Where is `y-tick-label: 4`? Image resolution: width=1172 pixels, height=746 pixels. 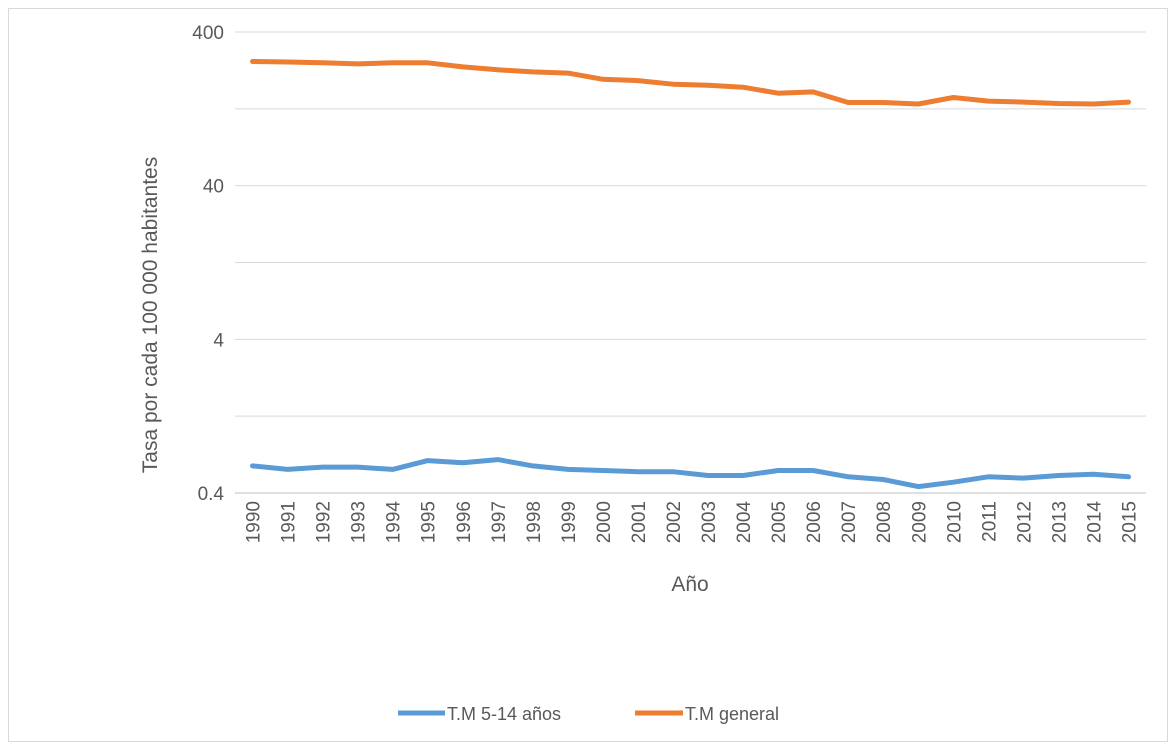
y-tick-label: 4 is located at coordinates (218, 340).